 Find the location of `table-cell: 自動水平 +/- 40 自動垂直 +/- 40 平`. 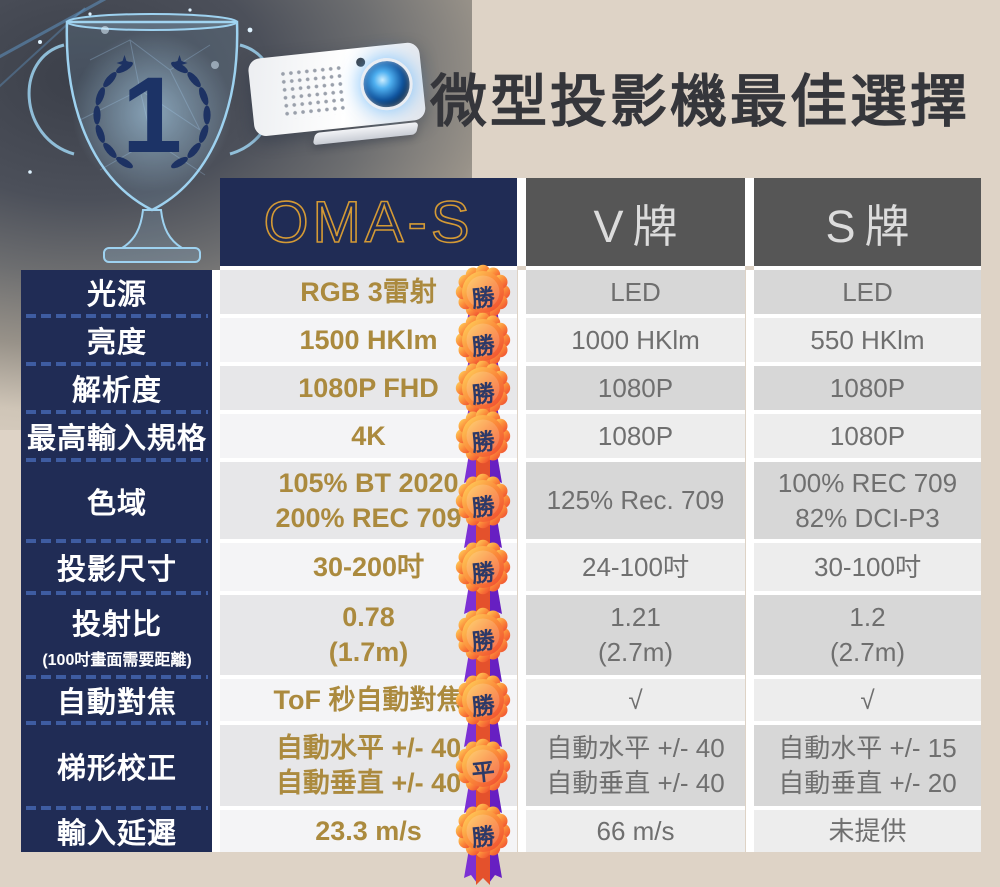

table-cell: 自動水平 +/- 40 自動垂直 +/- 40 平 is located at coordinates (368, 772).